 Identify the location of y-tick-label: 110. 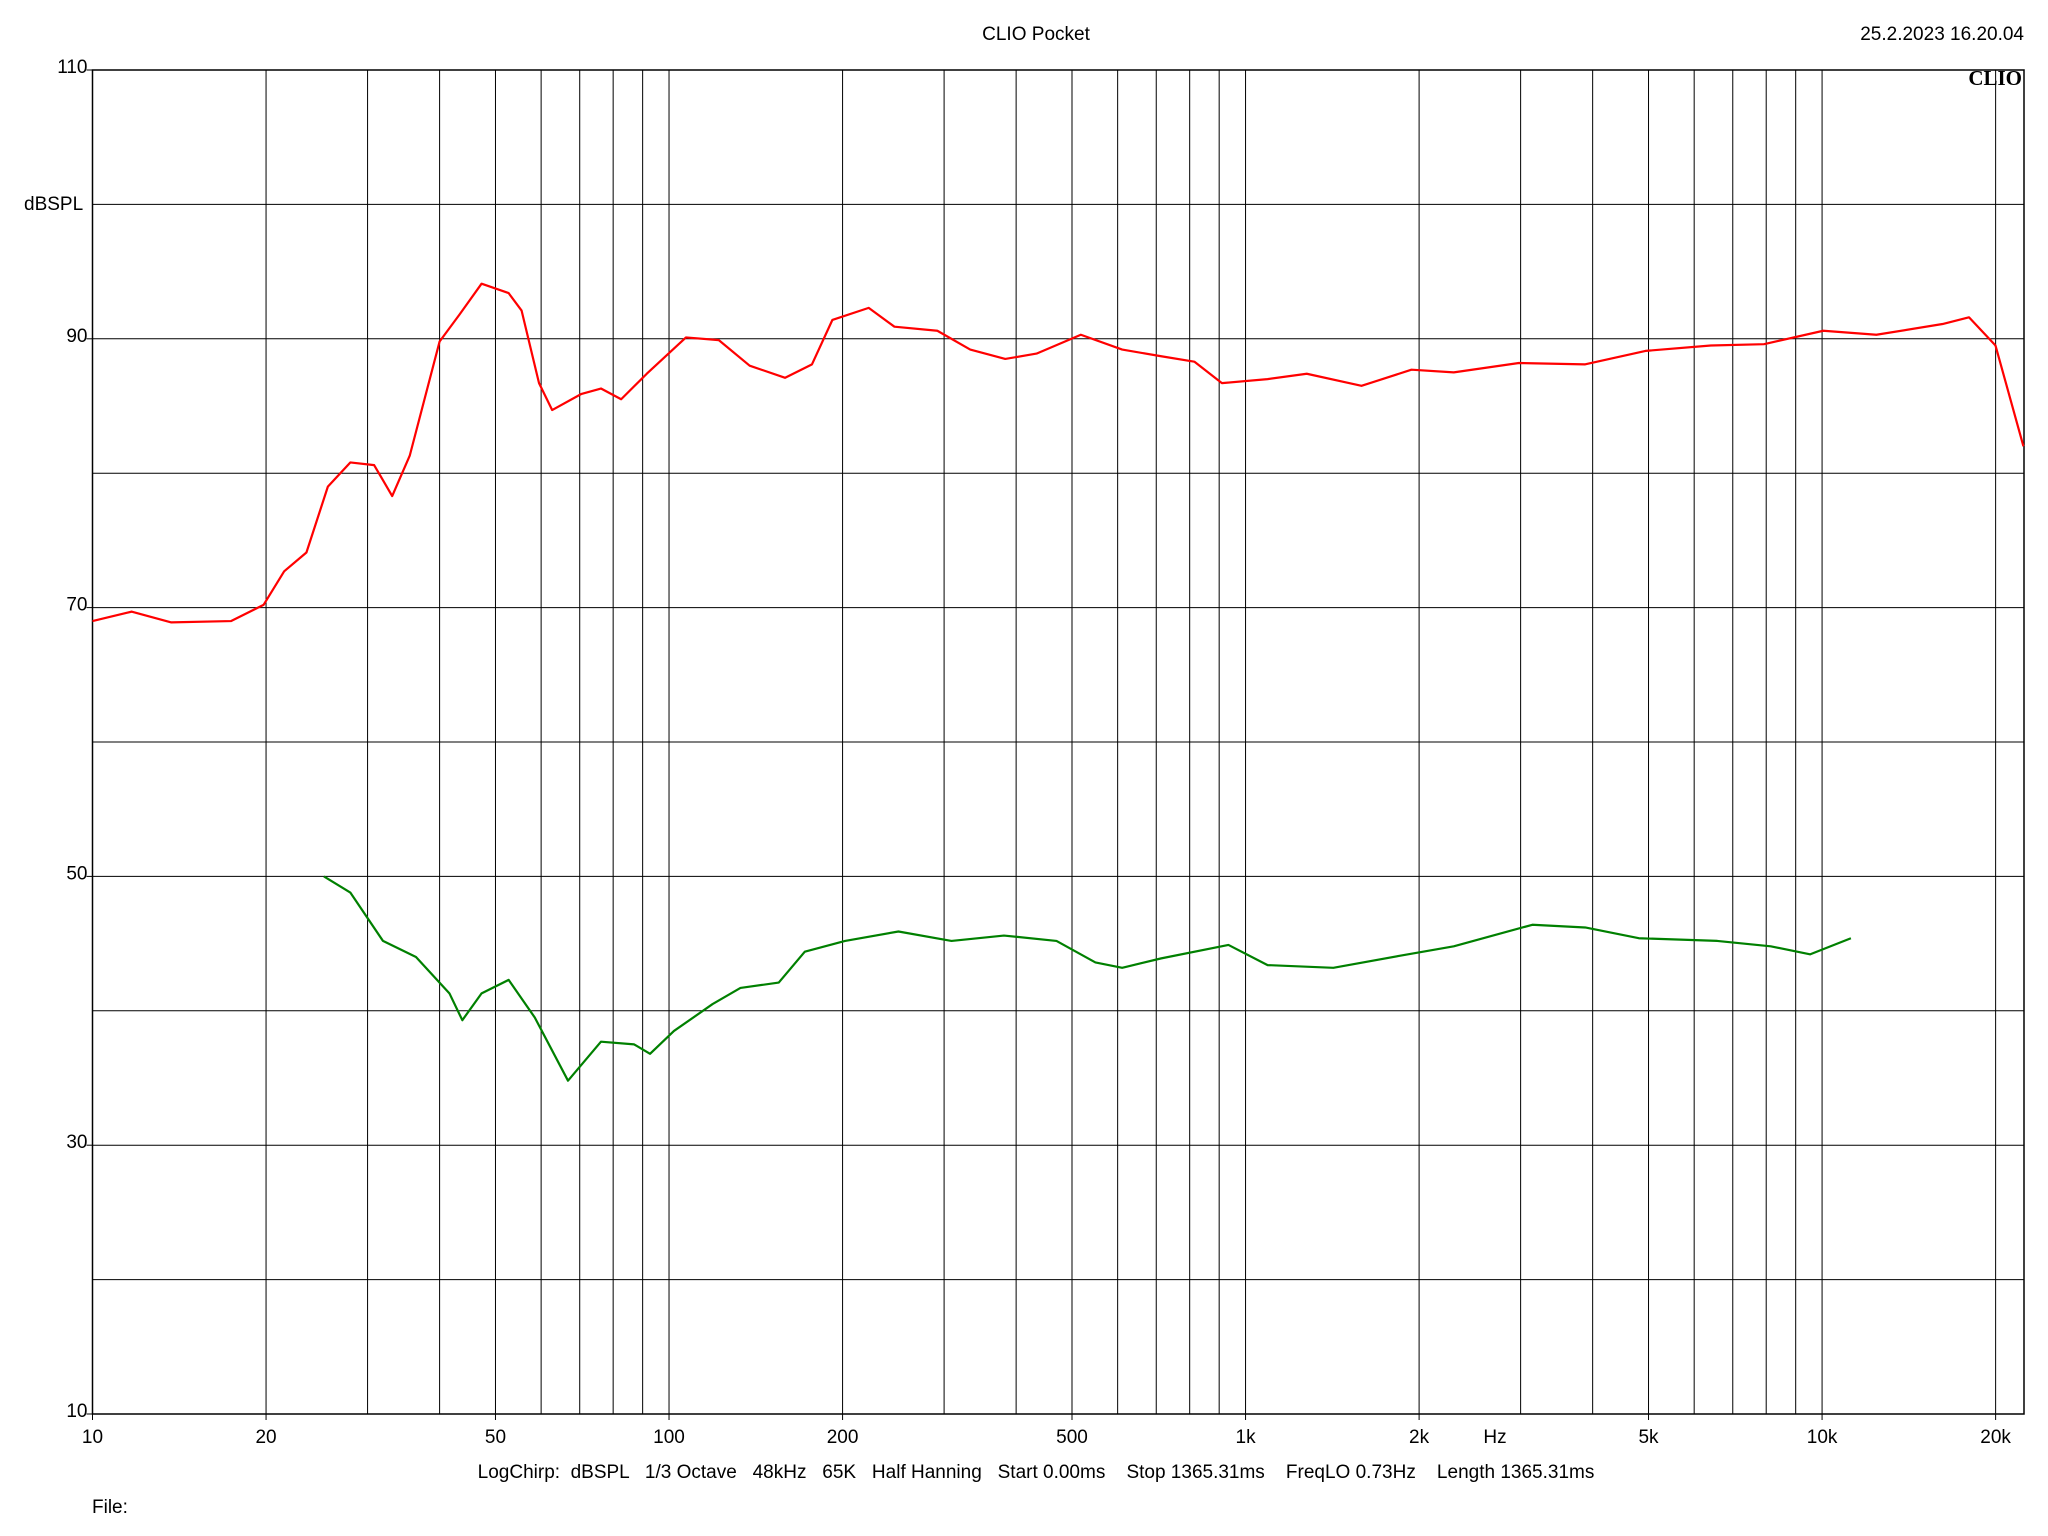
(72, 67).